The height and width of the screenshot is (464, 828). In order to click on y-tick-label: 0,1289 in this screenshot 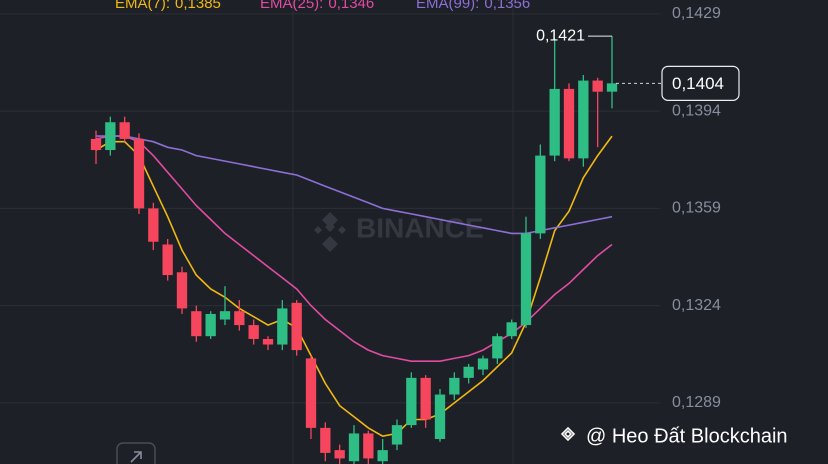, I will do `click(696, 402)`.